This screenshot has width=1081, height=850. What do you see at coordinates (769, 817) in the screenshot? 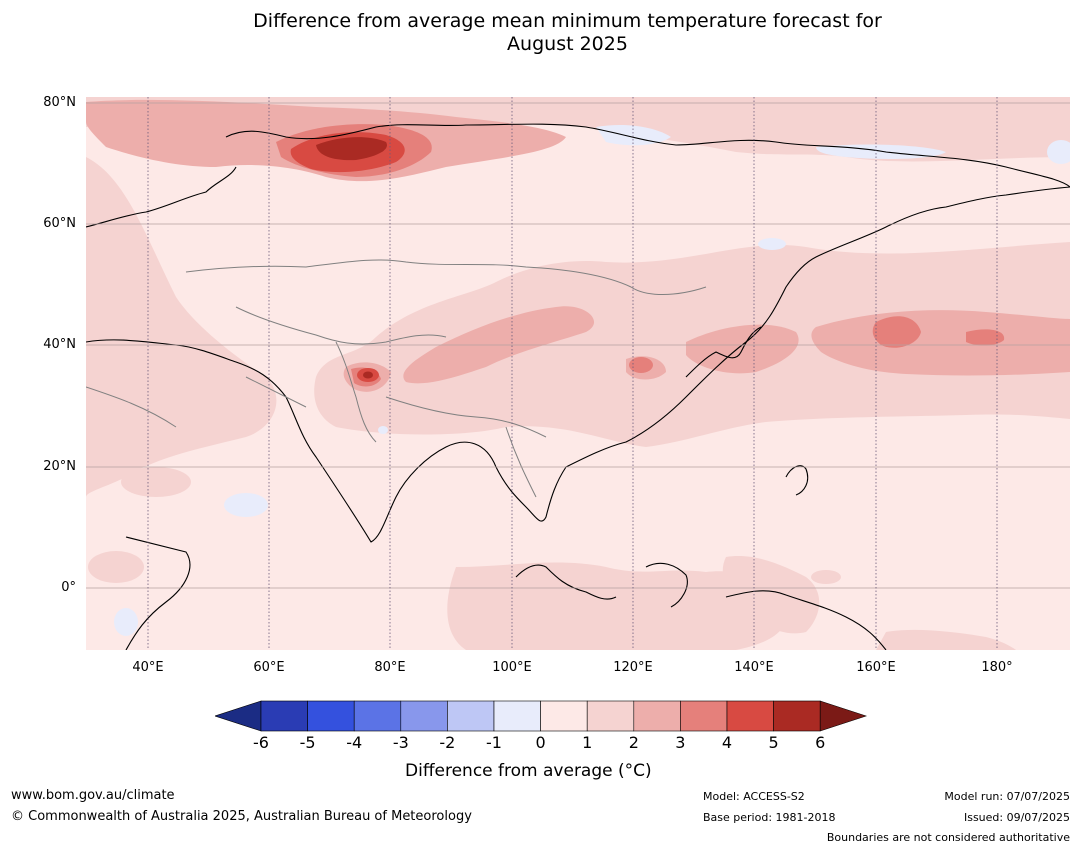
I see `base-period: Base period: 1981-2018` at bounding box center [769, 817].